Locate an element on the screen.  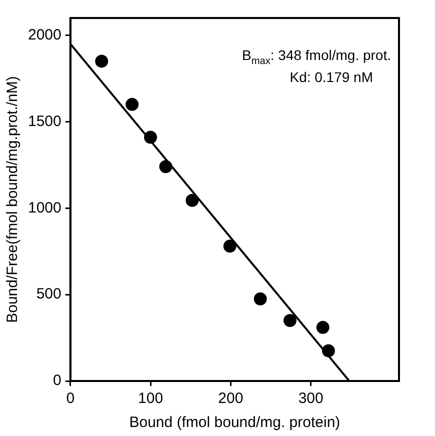
x-tick-label: 200 is located at coordinates (231, 399).